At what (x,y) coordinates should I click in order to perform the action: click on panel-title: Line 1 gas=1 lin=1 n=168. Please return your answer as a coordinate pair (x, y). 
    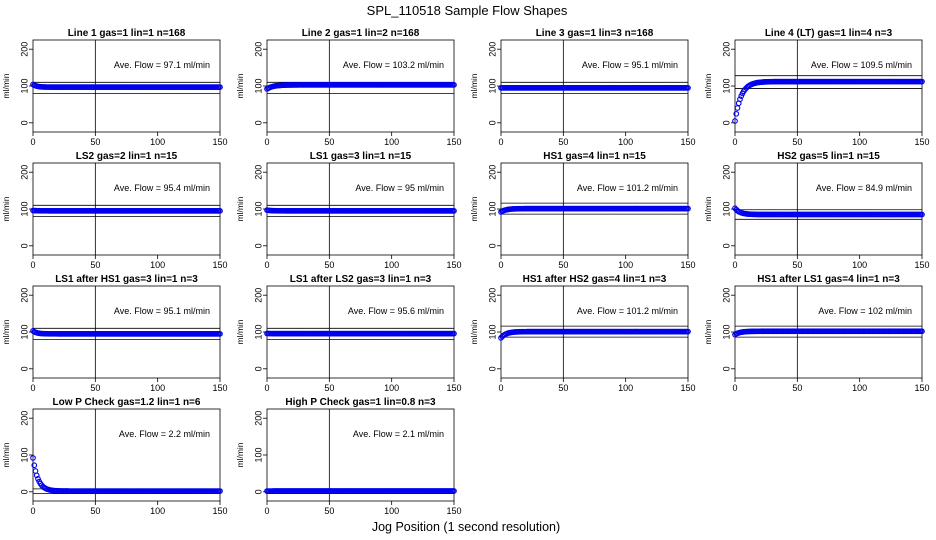
    Looking at the image, I should click on (127, 33).